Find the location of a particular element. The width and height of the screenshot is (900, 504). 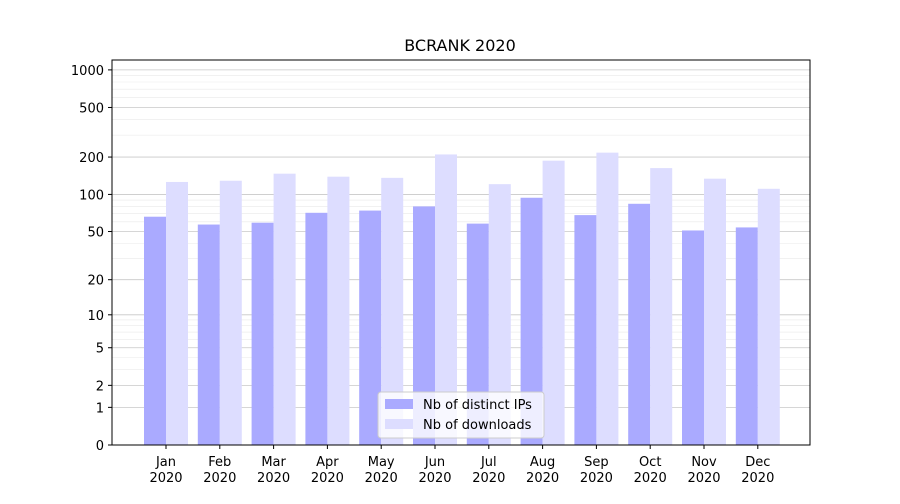

legend-box is located at coordinates (461, 415).